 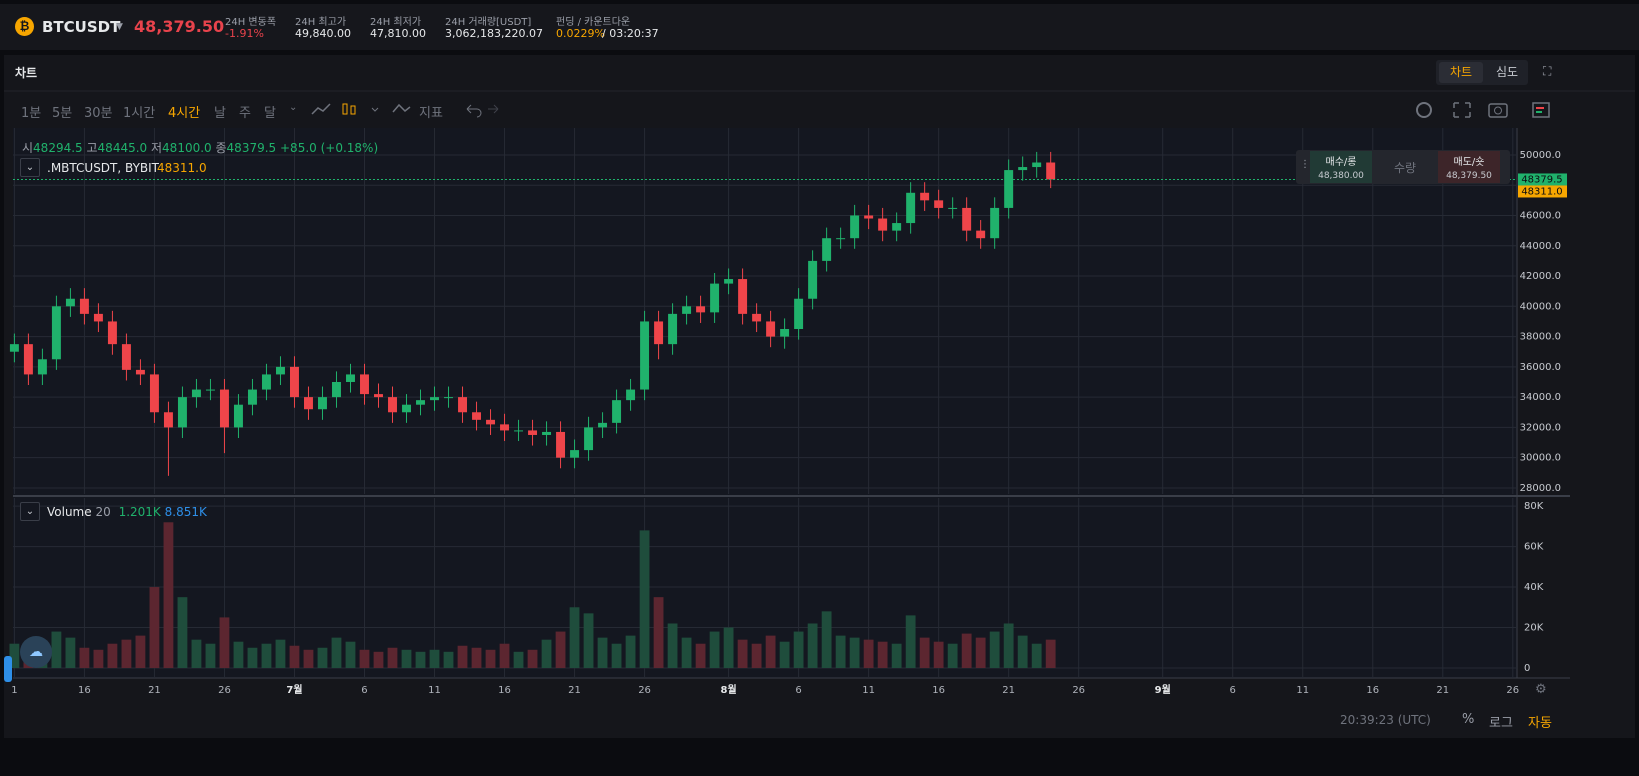 I want to click on layout, so click(x=1541, y=110).